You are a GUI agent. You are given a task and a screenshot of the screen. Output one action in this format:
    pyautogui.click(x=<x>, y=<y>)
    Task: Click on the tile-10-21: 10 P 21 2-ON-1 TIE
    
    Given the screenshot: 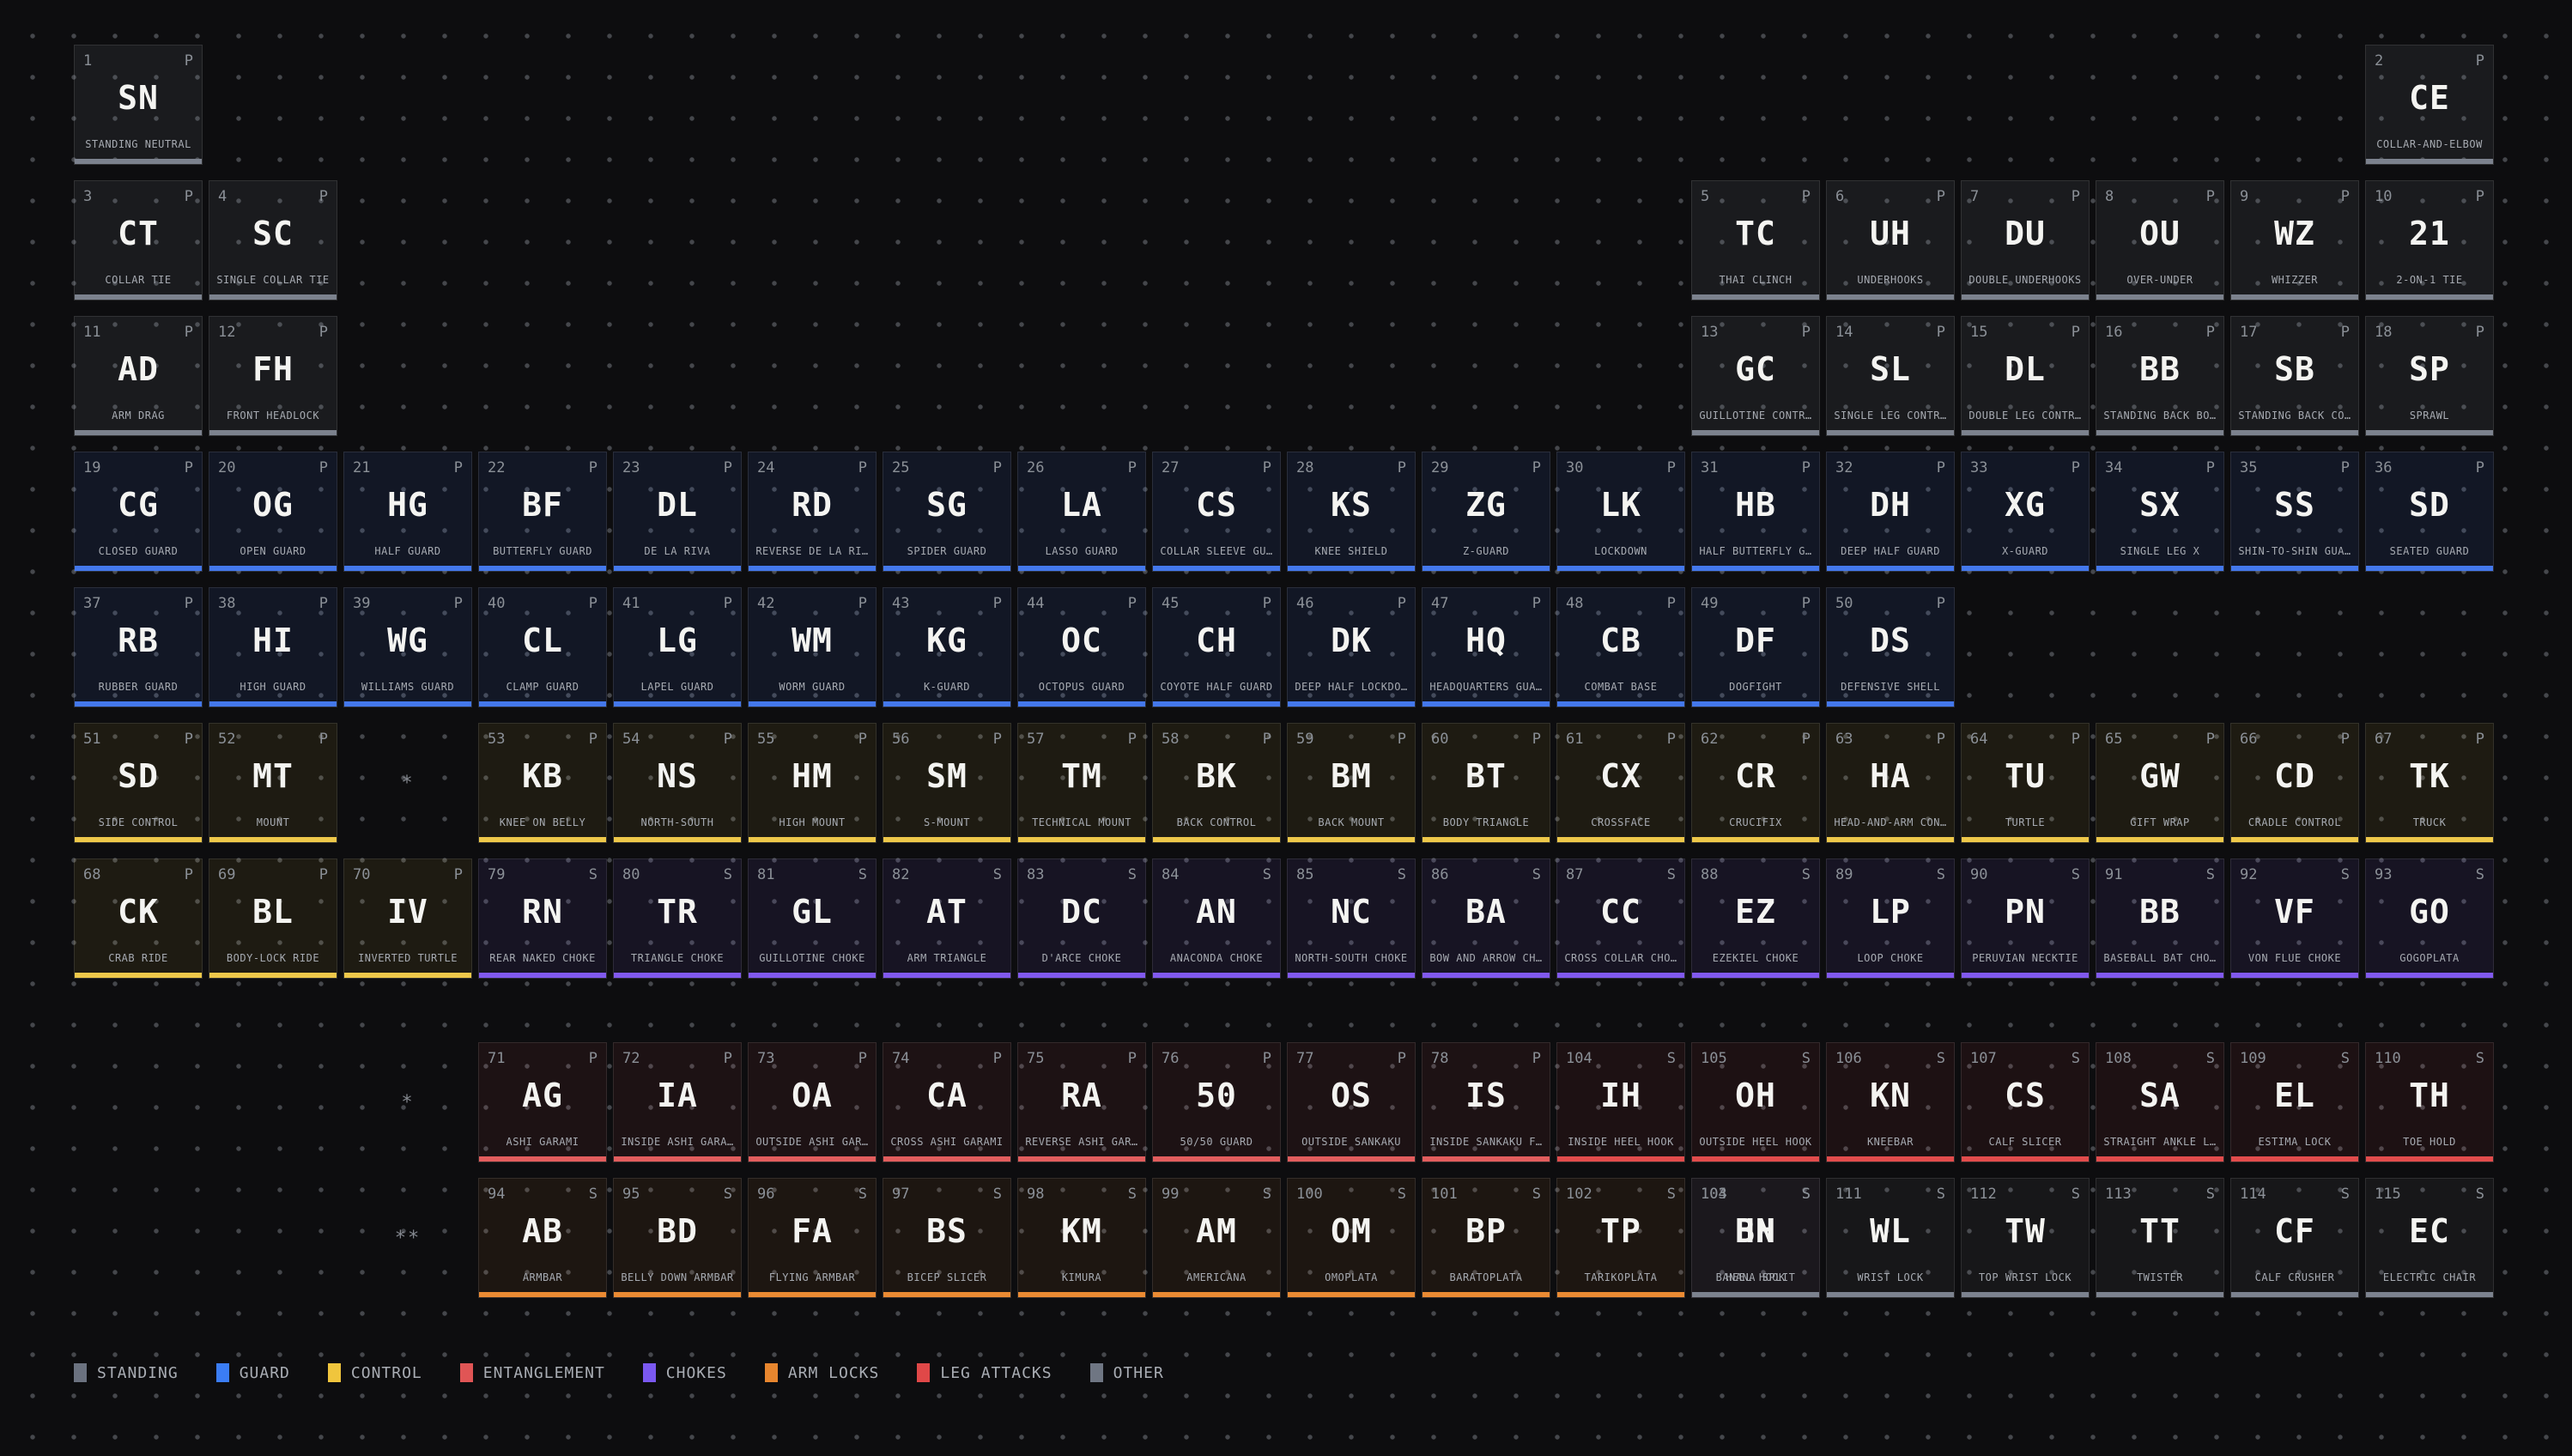 What is the action you would take?
    pyautogui.click(x=2429, y=240)
    